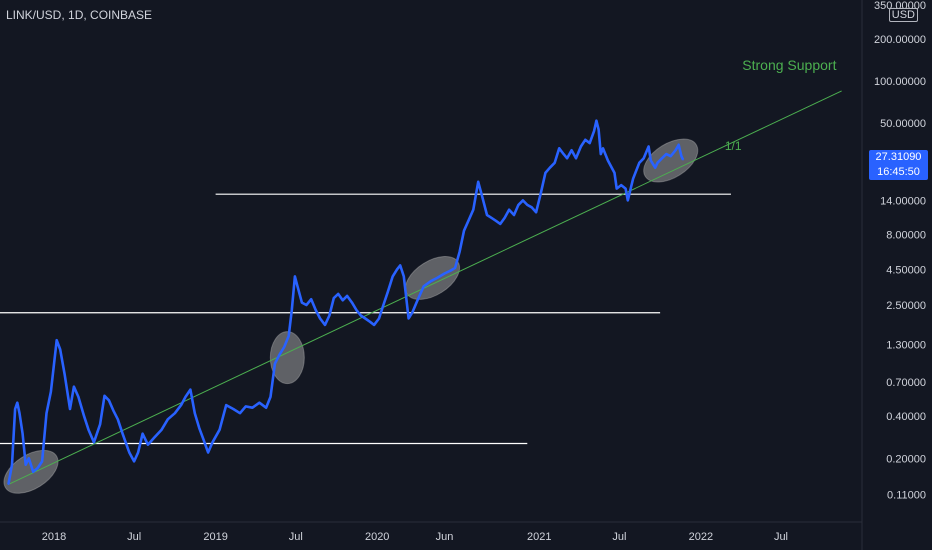 The height and width of the screenshot is (550, 932). I want to click on y-tick-label-14: 0.11000, so click(906, 496).